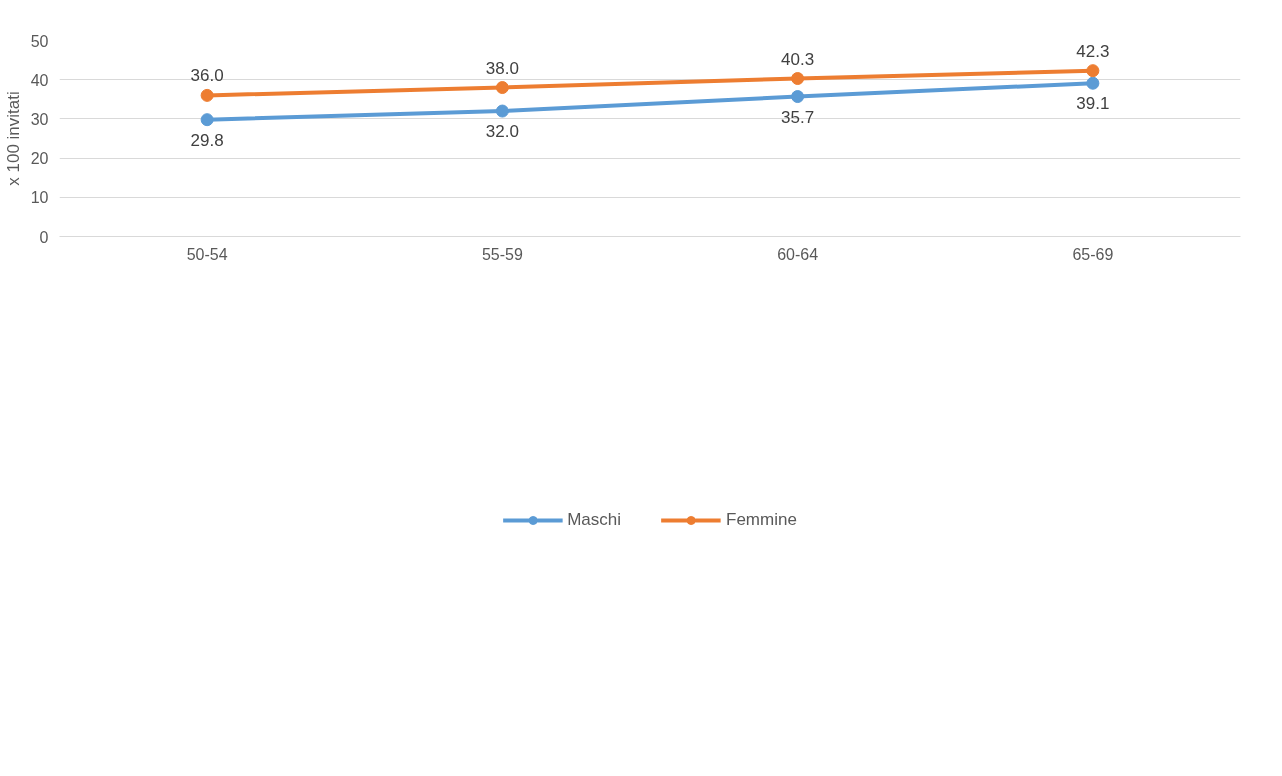  What do you see at coordinates (502, 254) in the screenshot?
I see `x-tick-label: 55-59` at bounding box center [502, 254].